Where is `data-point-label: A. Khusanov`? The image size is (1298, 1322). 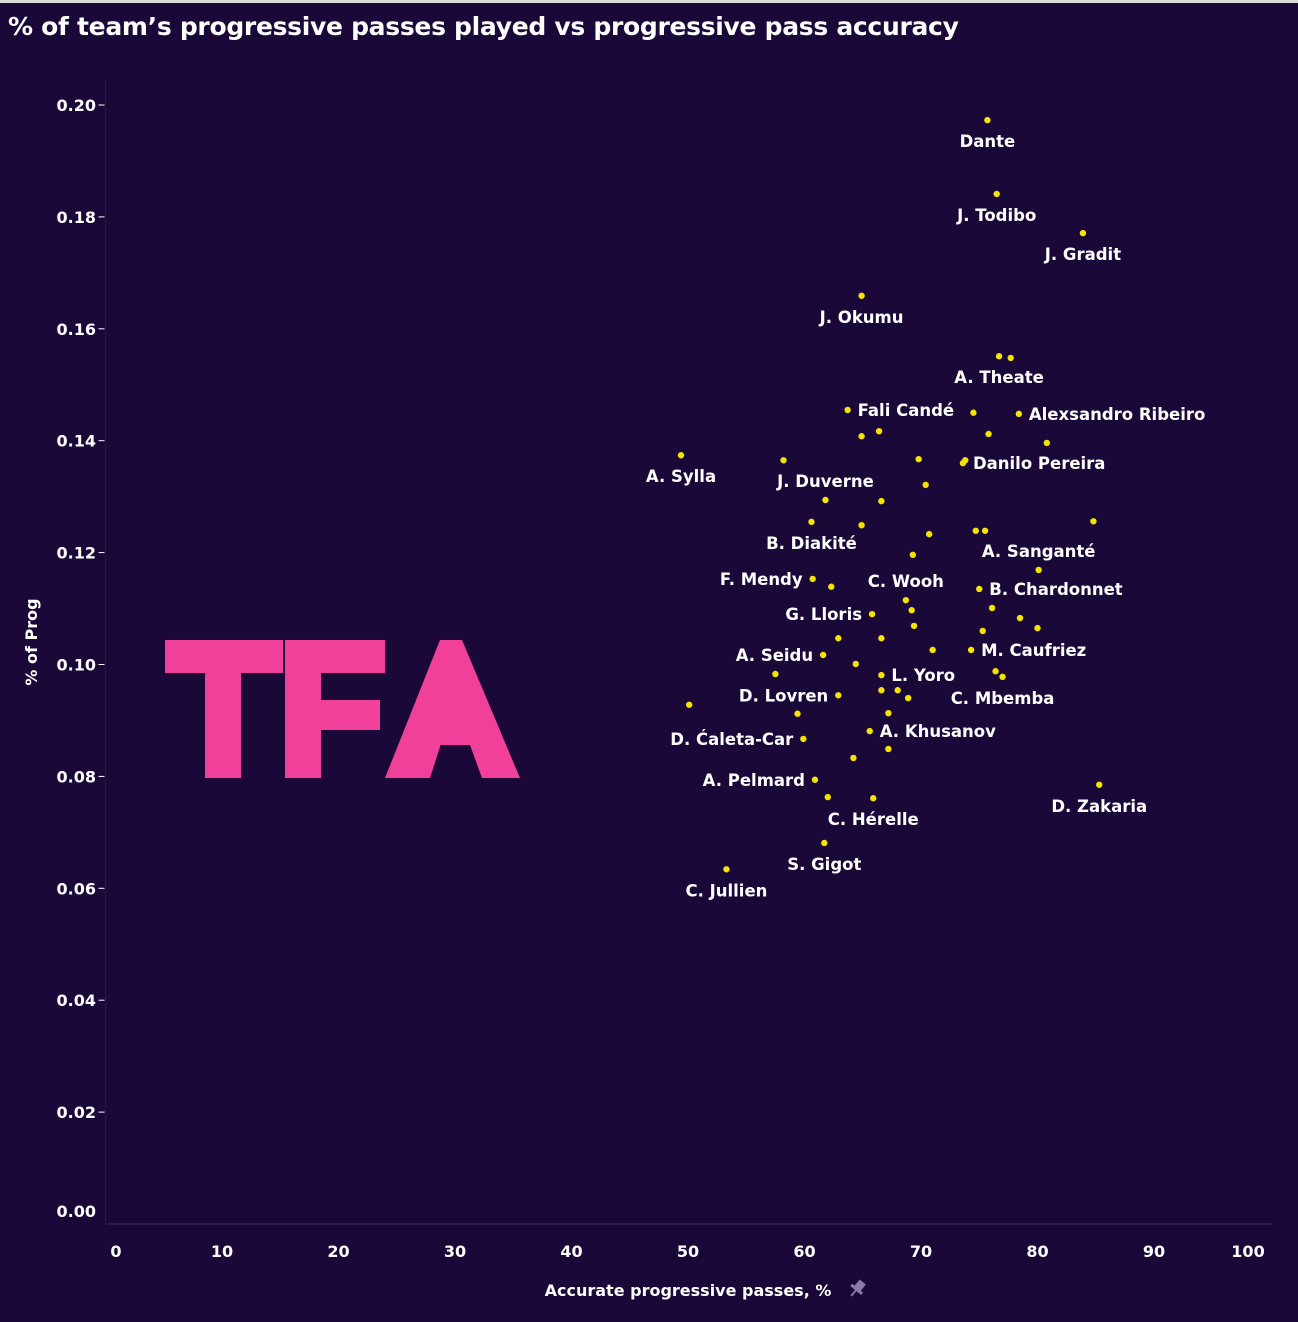 data-point-label: A. Khusanov is located at coordinates (938, 731).